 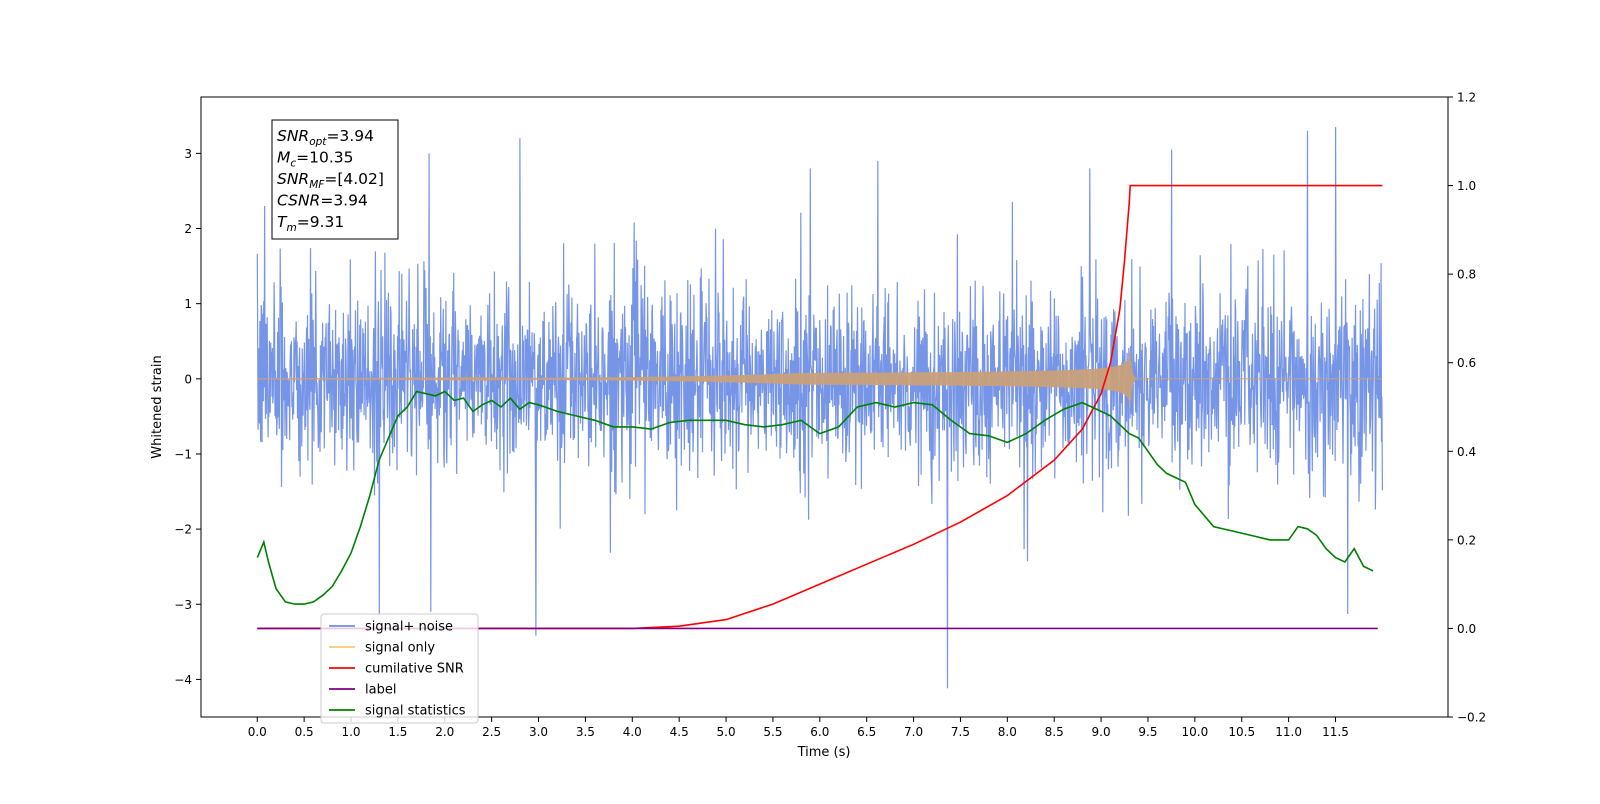 I want to click on y-axis-label: Whitened strain, so click(x=157, y=406).